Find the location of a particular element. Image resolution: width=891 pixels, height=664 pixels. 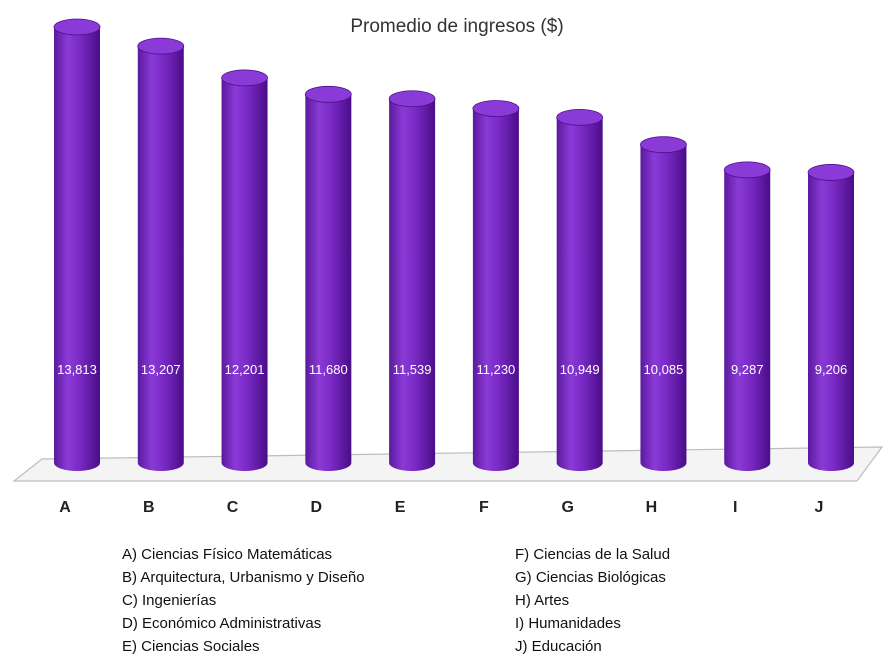

value-label: 13,813 is located at coordinates (77, 369).